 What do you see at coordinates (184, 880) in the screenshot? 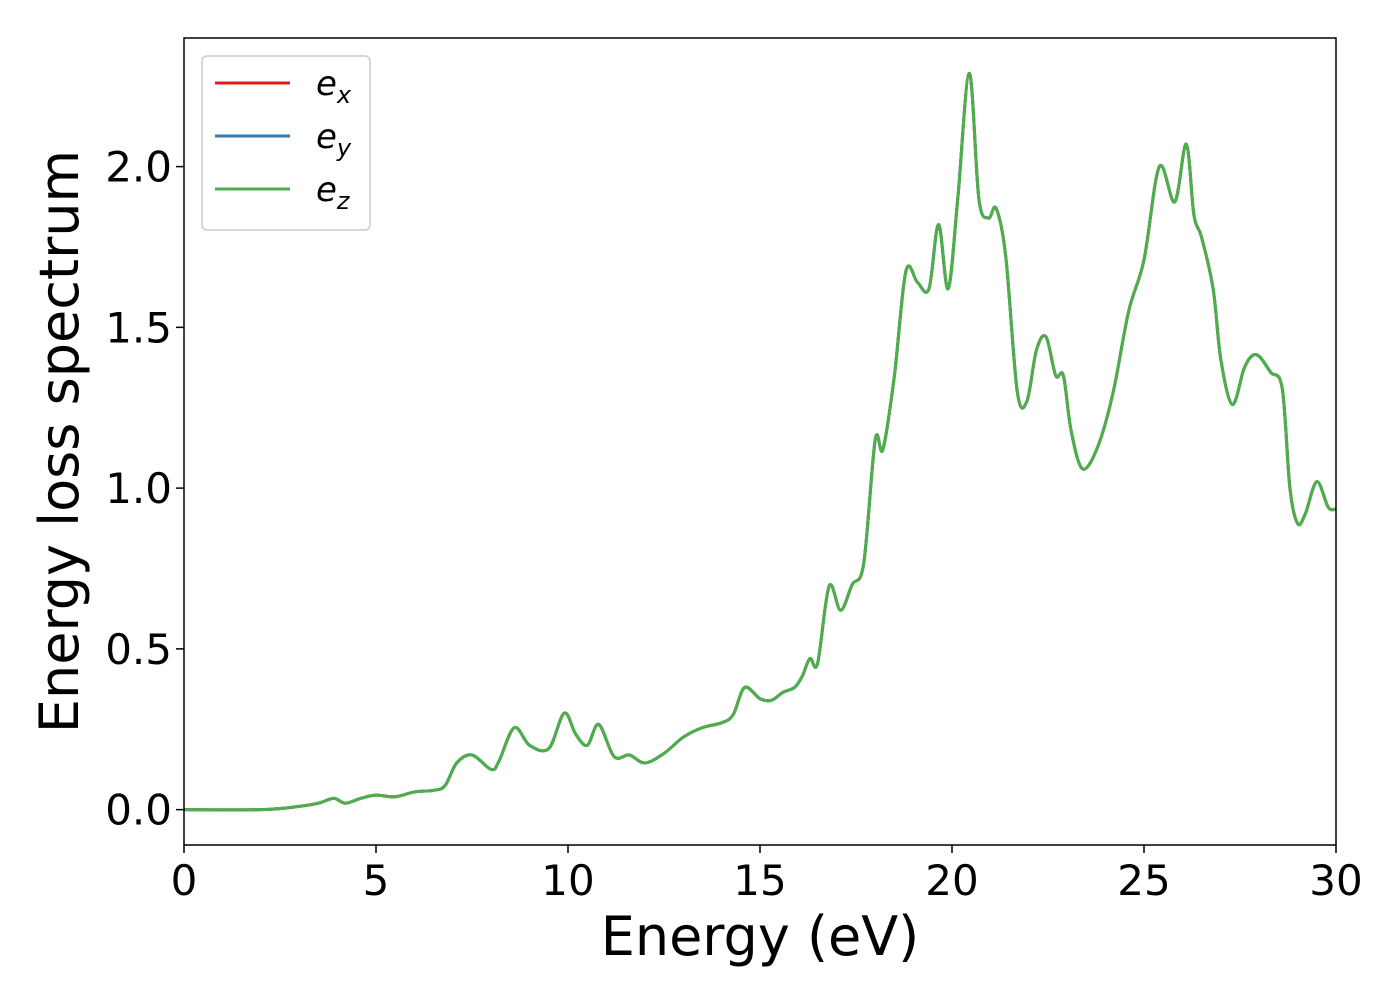
I see `x-tick-label: 0` at bounding box center [184, 880].